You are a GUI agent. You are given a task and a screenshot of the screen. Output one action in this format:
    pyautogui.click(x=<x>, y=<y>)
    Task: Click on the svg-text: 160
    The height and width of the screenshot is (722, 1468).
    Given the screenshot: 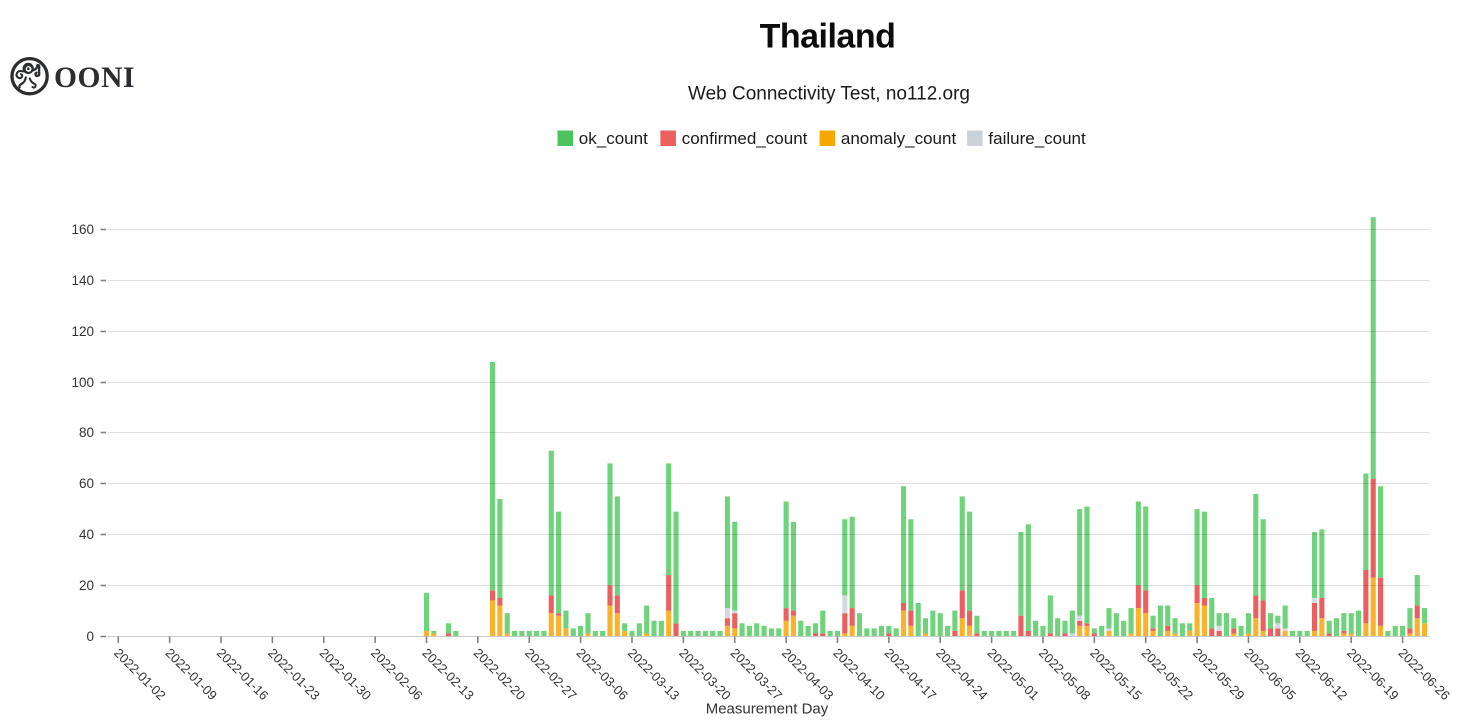 What is the action you would take?
    pyautogui.click(x=82, y=229)
    